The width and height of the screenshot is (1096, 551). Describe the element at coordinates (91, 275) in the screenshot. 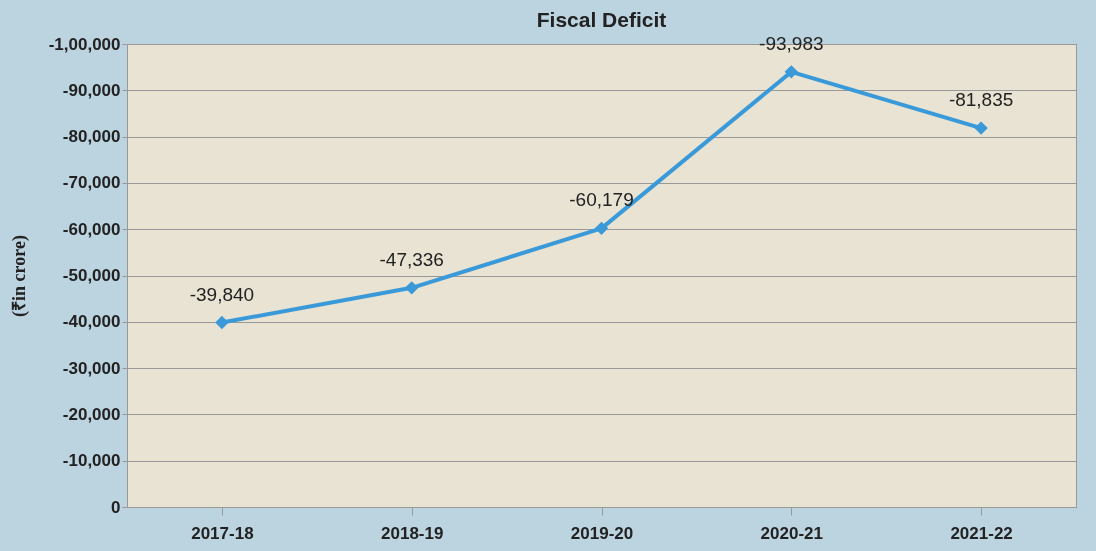

I see `y-tick-label: -50,000` at that location.